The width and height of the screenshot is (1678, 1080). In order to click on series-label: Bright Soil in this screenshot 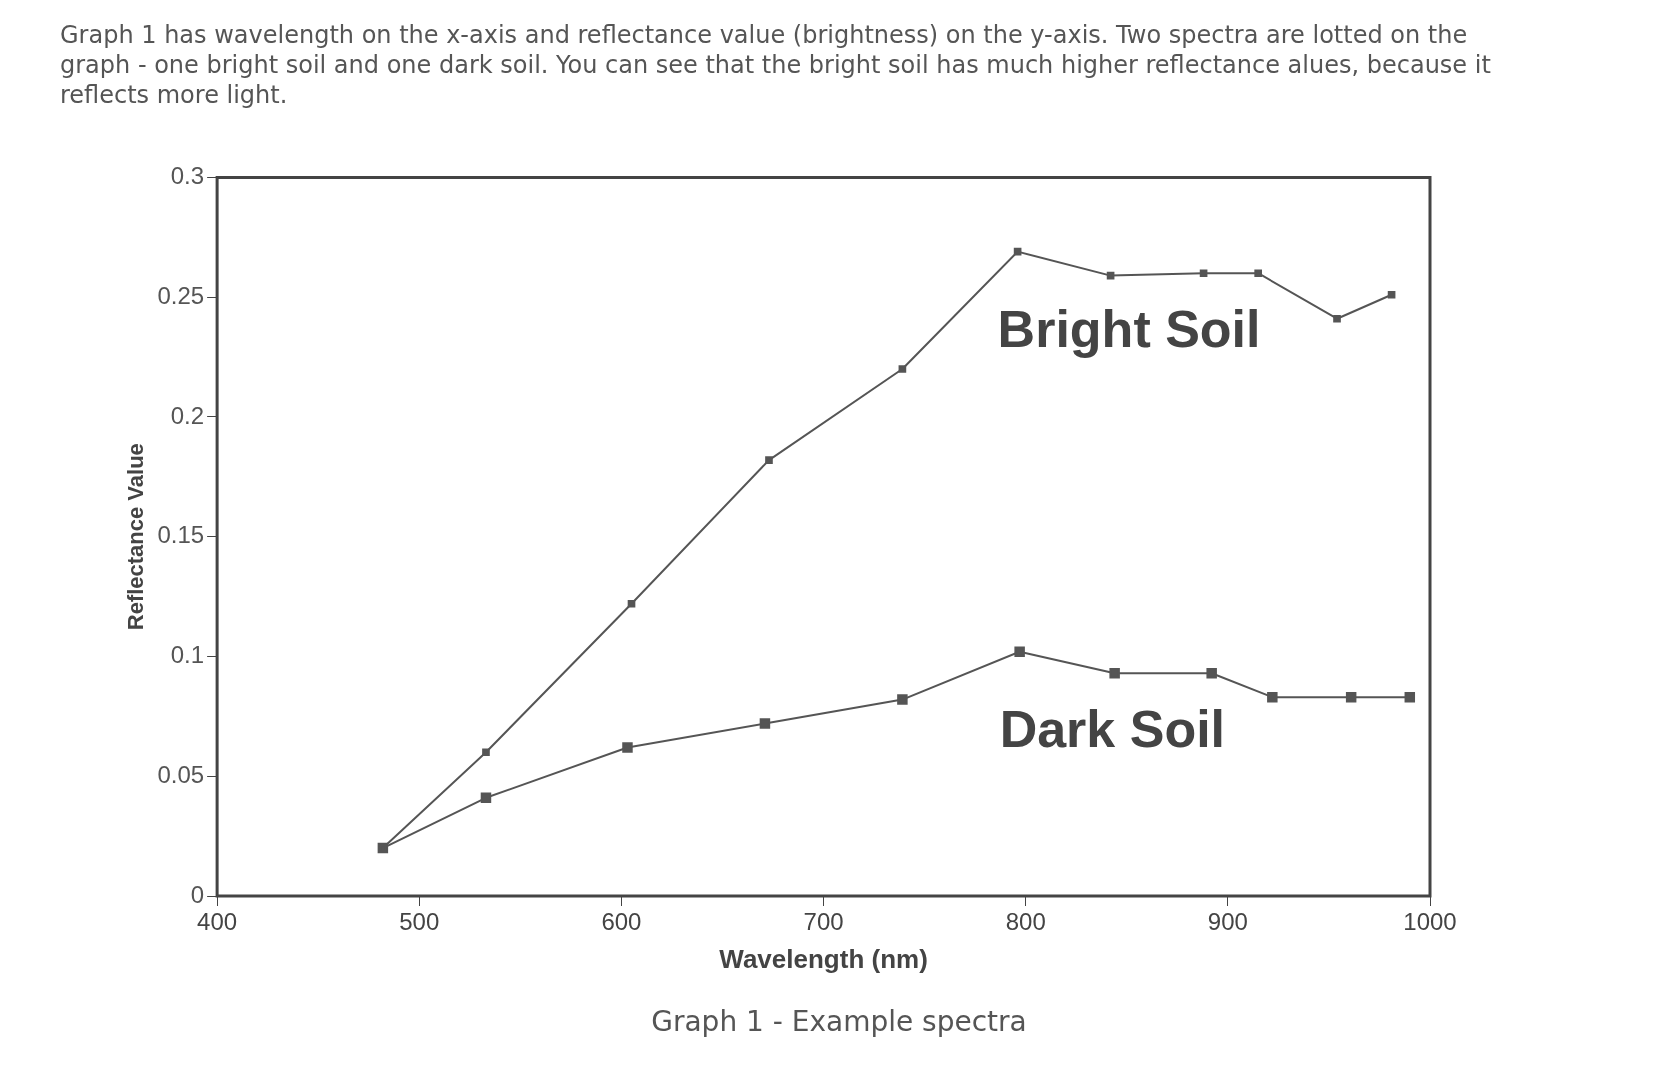, I will do `click(1129, 329)`.